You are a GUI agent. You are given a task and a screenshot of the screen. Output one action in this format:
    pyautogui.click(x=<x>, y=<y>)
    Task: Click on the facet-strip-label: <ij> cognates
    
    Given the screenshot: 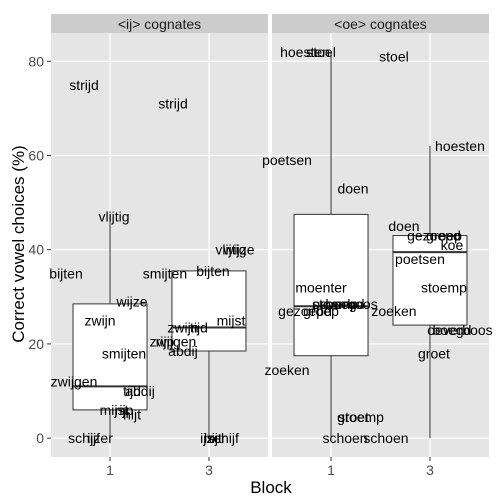 What is the action you would take?
    pyautogui.click(x=159, y=24)
    